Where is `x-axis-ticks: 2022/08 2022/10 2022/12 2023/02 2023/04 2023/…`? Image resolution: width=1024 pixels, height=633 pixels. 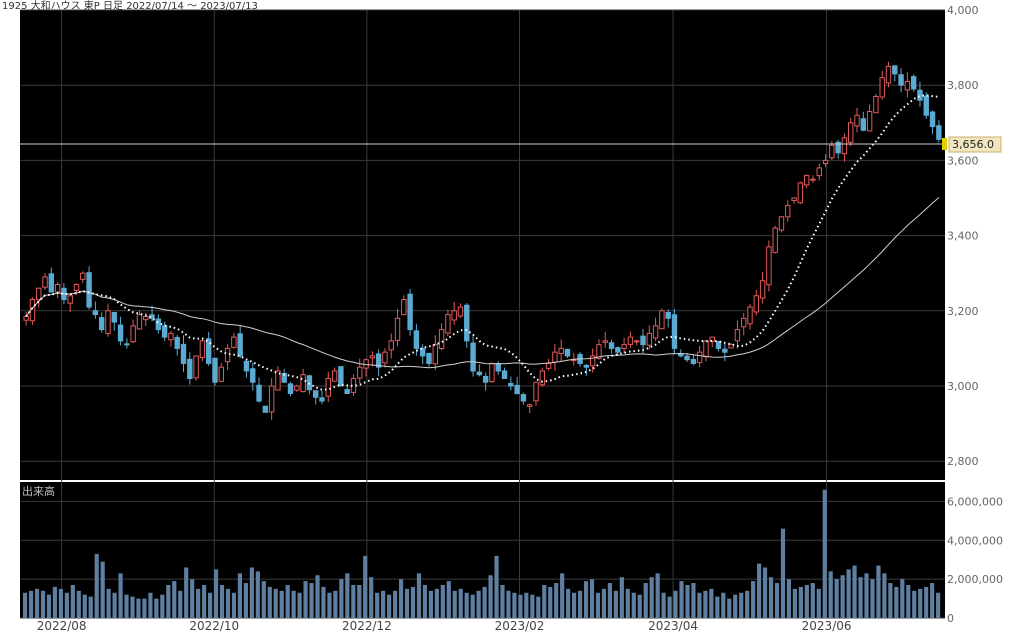
x-axis-ticks: 2022/08 2022/10 2022/12 2023/02 2023/04 2023/… is located at coordinates (444, 626).